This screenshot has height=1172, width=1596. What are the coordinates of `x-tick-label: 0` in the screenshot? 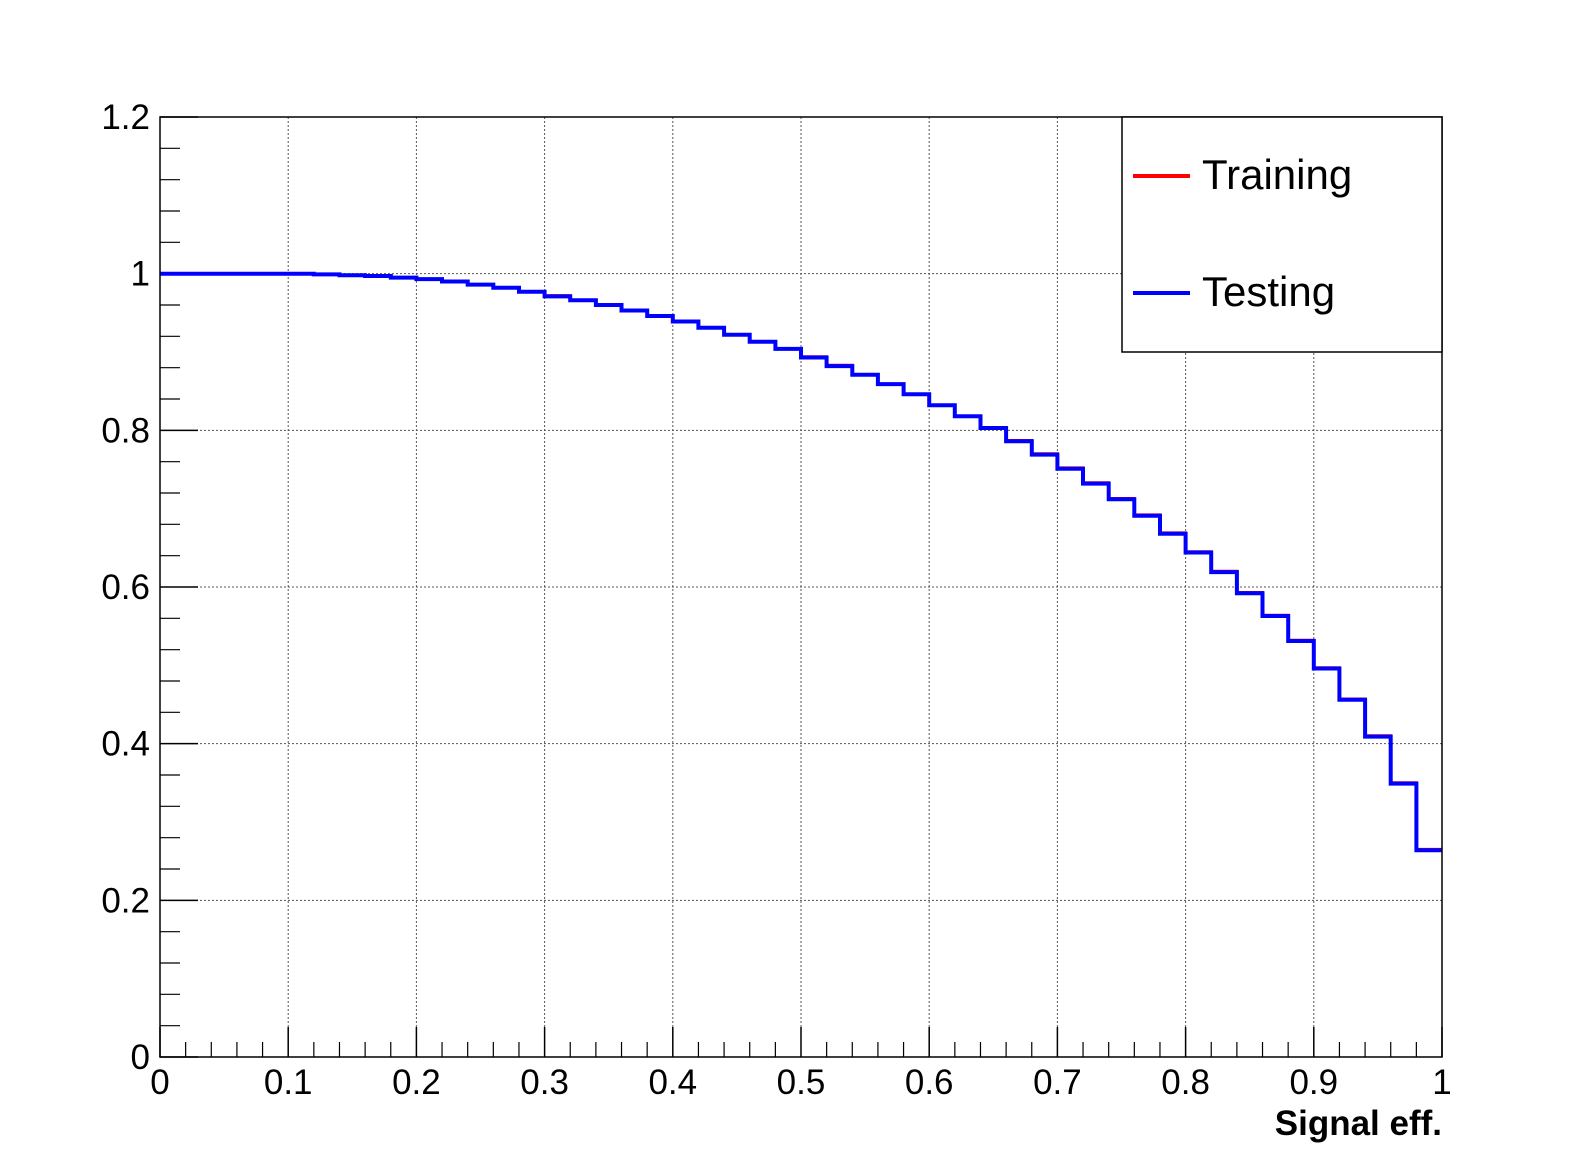 It's located at (159, 1082).